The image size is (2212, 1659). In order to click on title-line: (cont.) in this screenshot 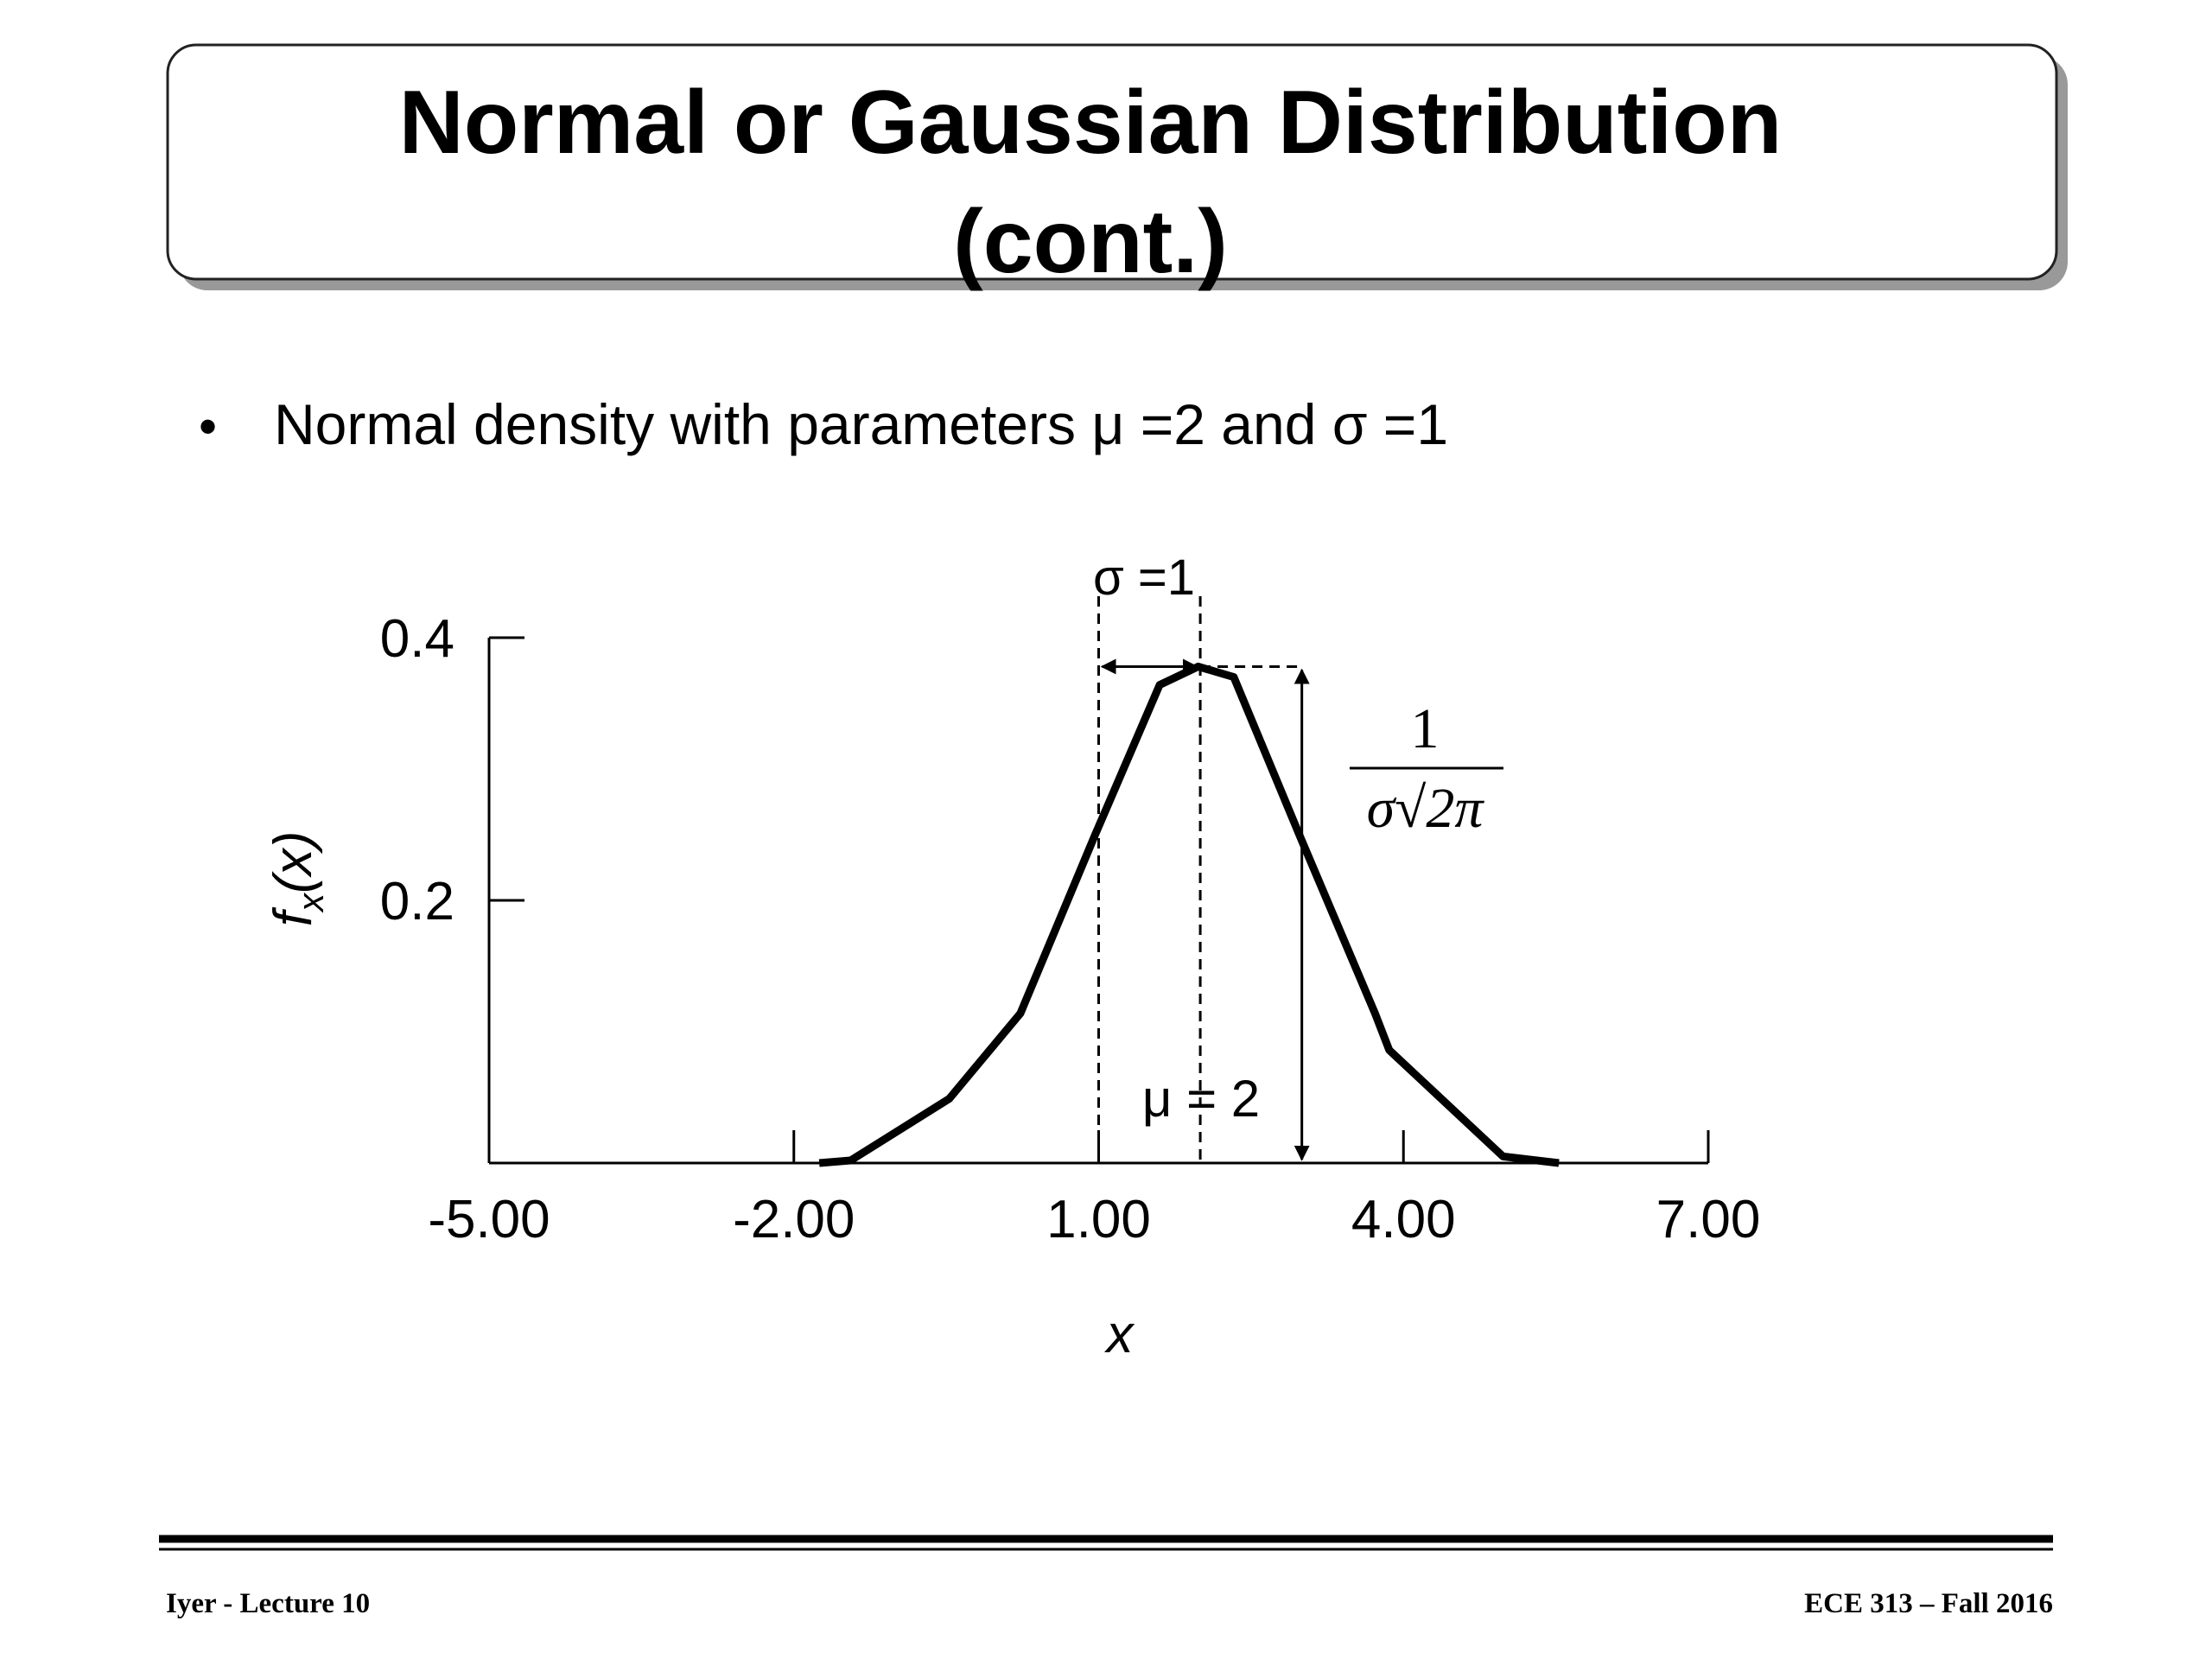, I will do `click(1090, 242)`.